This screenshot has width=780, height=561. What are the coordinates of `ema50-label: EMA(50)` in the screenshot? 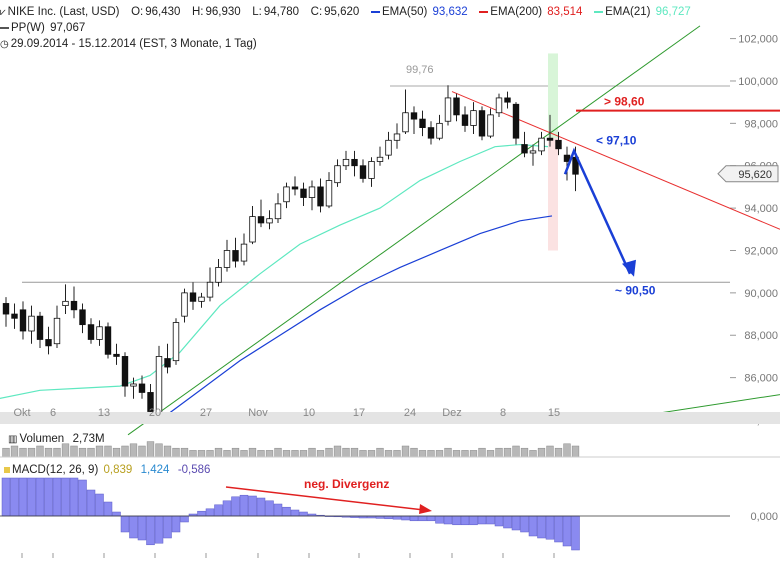 It's located at (404, 12).